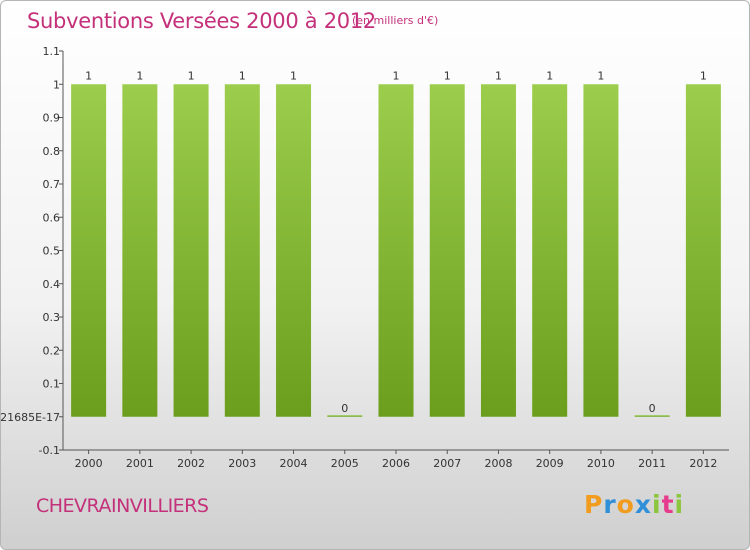 This screenshot has width=750, height=550. Describe the element at coordinates (140, 250) in the screenshot. I see `bar-2001` at that location.